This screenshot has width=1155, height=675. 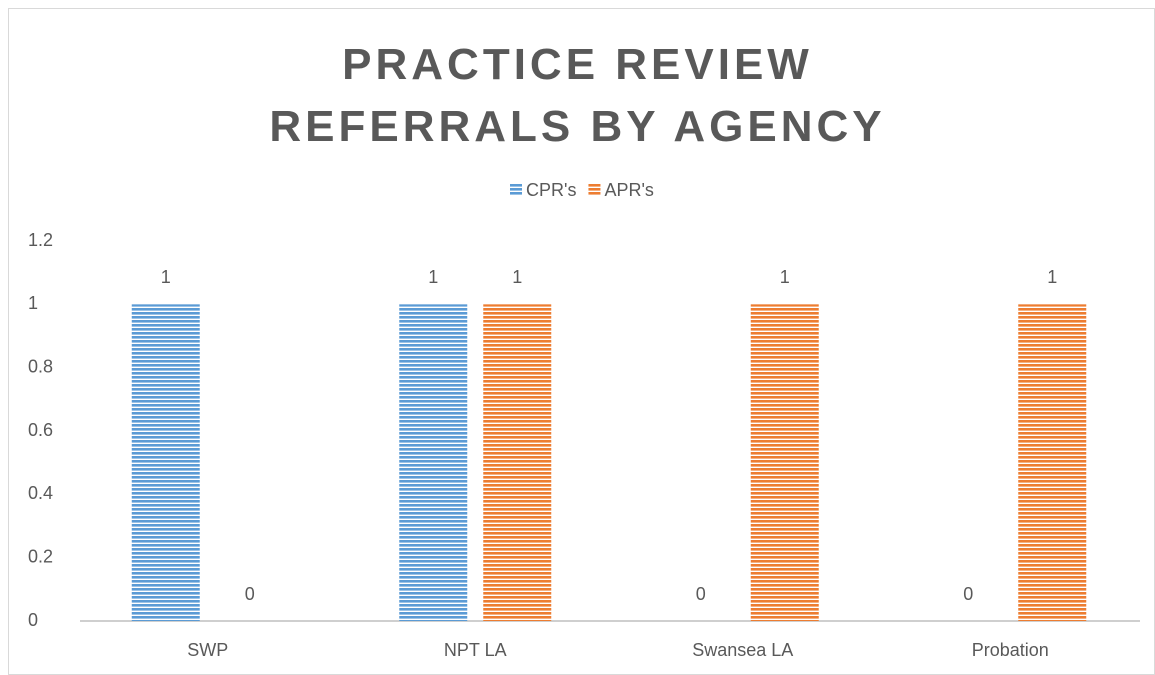 I want to click on y-tick-label: 1, so click(x=33, y=303).